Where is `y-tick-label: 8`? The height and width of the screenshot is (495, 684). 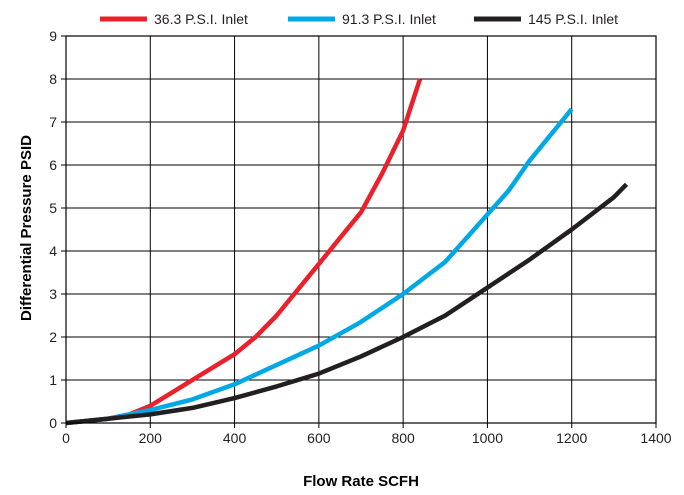 y-tick-label: 8 is located at coordinates (53, 79).